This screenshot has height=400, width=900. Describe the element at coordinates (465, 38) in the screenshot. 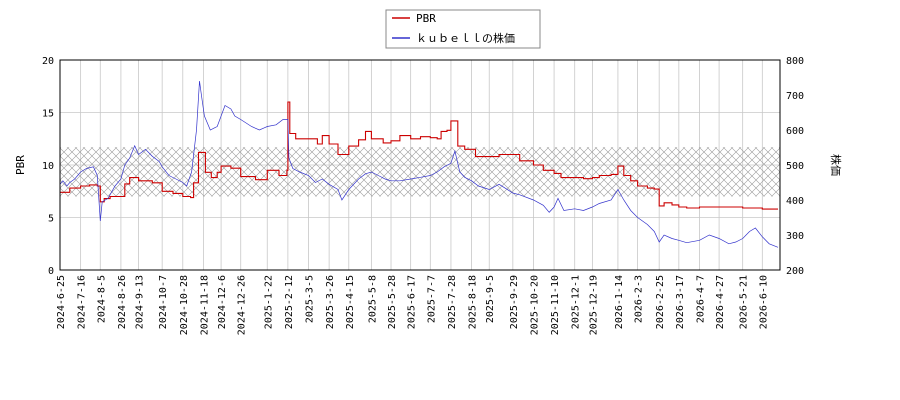

I see `legend-stock-label: ｋｕｂｅｌｌの株価` at that location.